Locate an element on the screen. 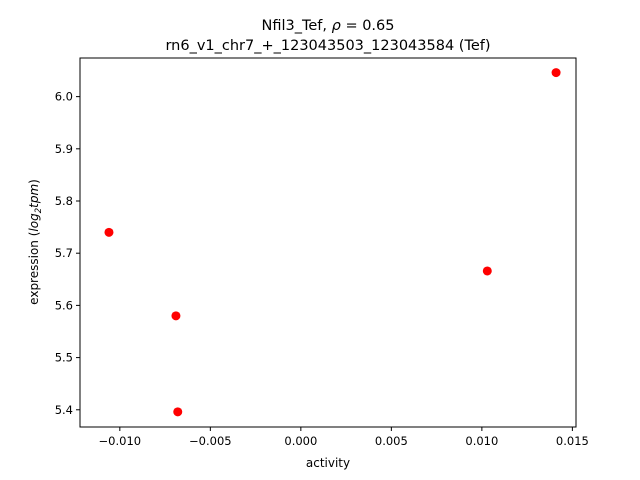 This screenshot has height=480, width=640. y-tick-label: 5.7 is located at coordinates (64, 253).